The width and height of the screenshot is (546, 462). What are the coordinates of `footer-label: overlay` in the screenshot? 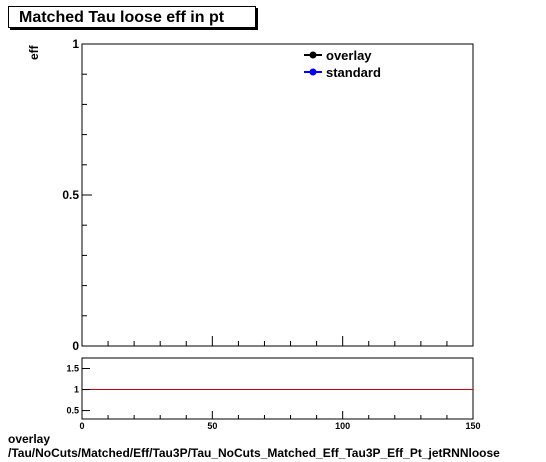 It's located at (29, 439).